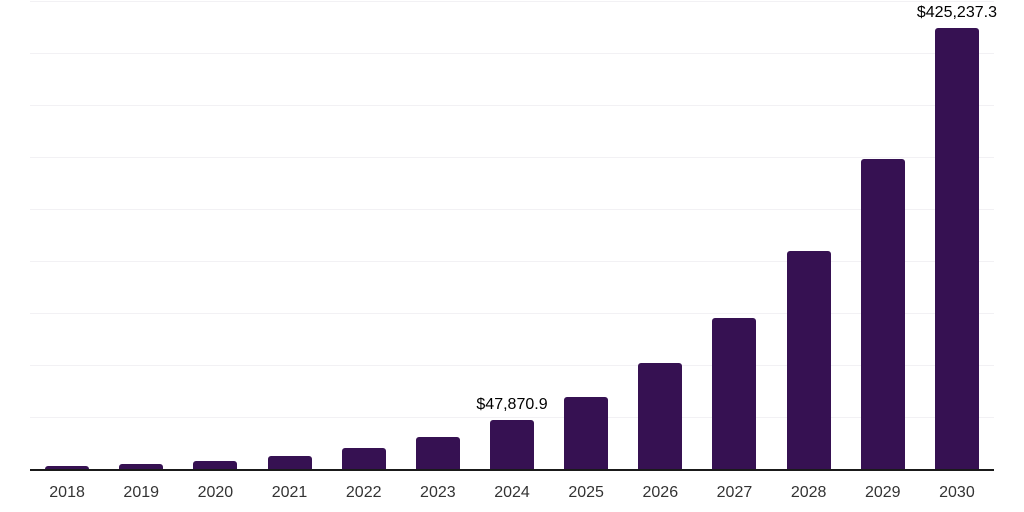  Describe the element at coordinates (734, 492) in the screenshot. I see `x-tick-2027: 2027` at that location.